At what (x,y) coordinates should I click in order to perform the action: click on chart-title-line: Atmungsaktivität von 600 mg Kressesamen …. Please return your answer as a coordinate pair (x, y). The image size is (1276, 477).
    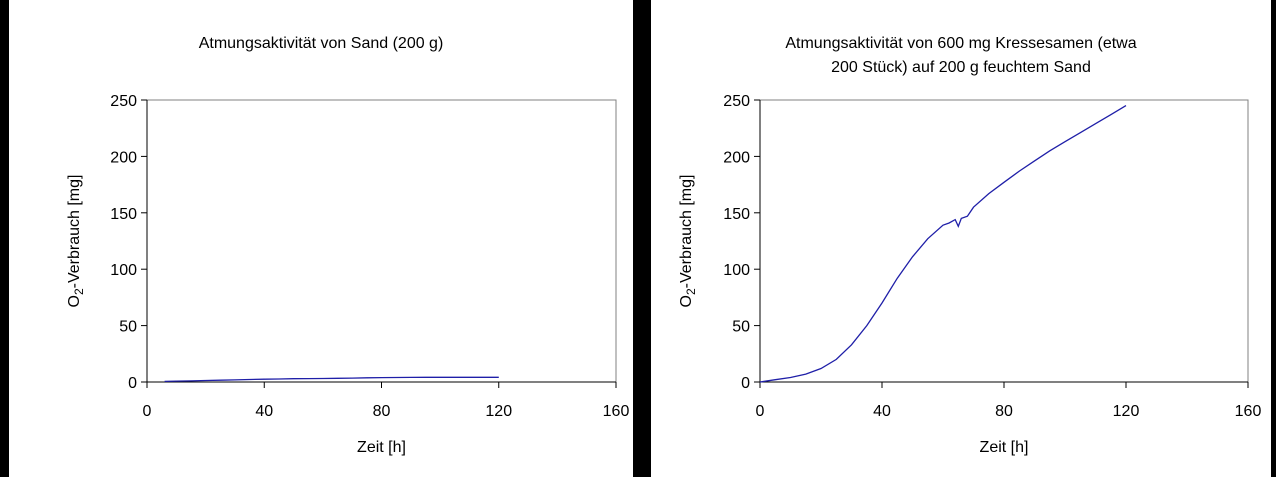
    Looking at the image, I should click on (960, 43).